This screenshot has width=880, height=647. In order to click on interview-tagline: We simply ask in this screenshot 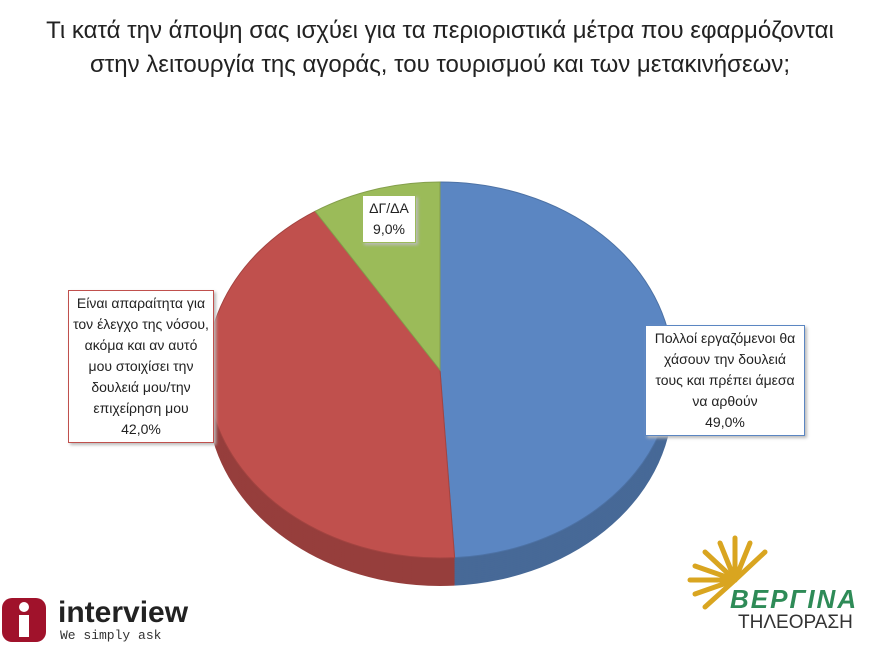, I will do `click(111, 635)`.